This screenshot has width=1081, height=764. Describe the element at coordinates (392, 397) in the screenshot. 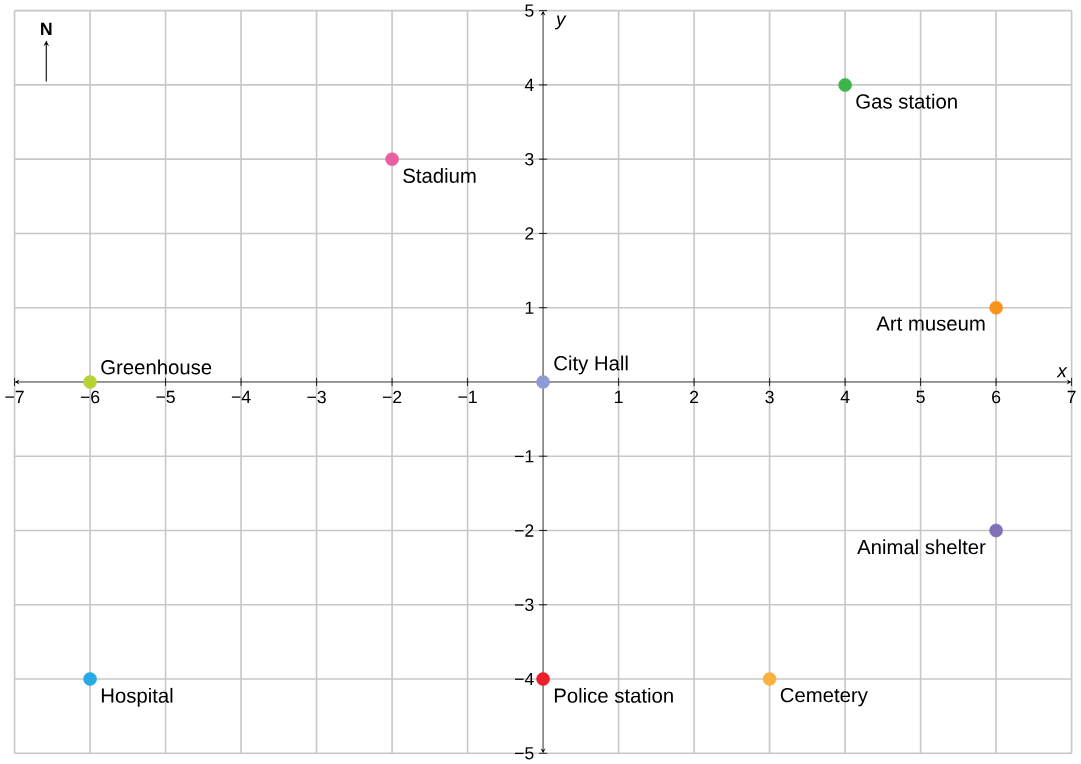

I see `x-tick-label: −2` at that location.